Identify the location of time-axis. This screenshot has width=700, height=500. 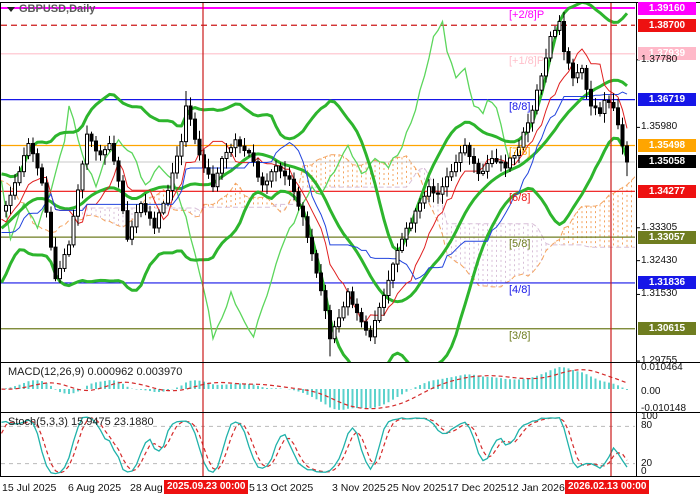
(350, 488).